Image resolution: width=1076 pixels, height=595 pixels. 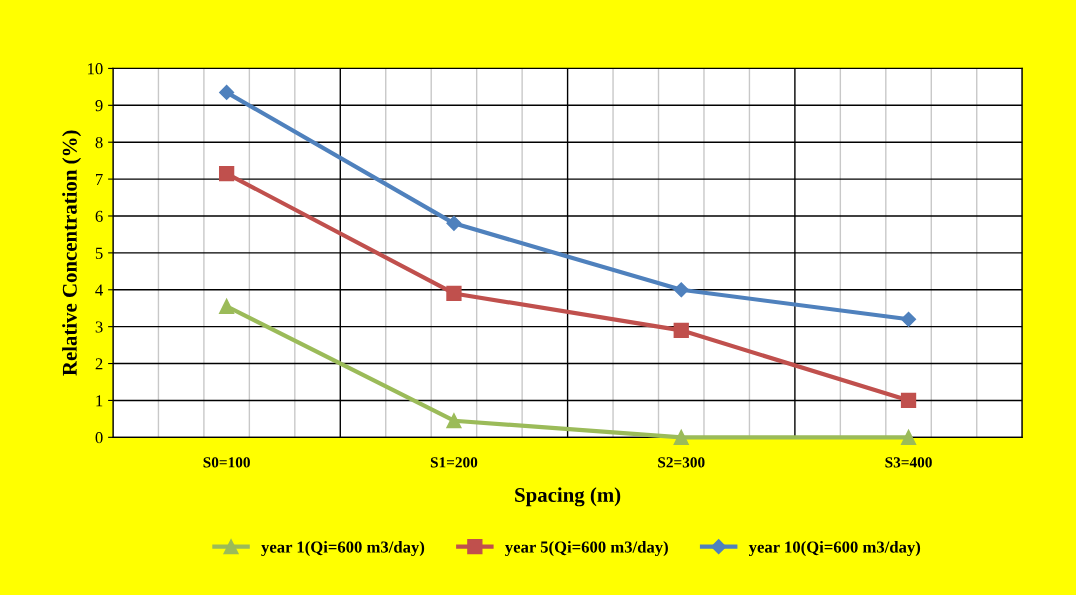 I want to click on x-tick-label: S2=300, so click(x=681, y=462).